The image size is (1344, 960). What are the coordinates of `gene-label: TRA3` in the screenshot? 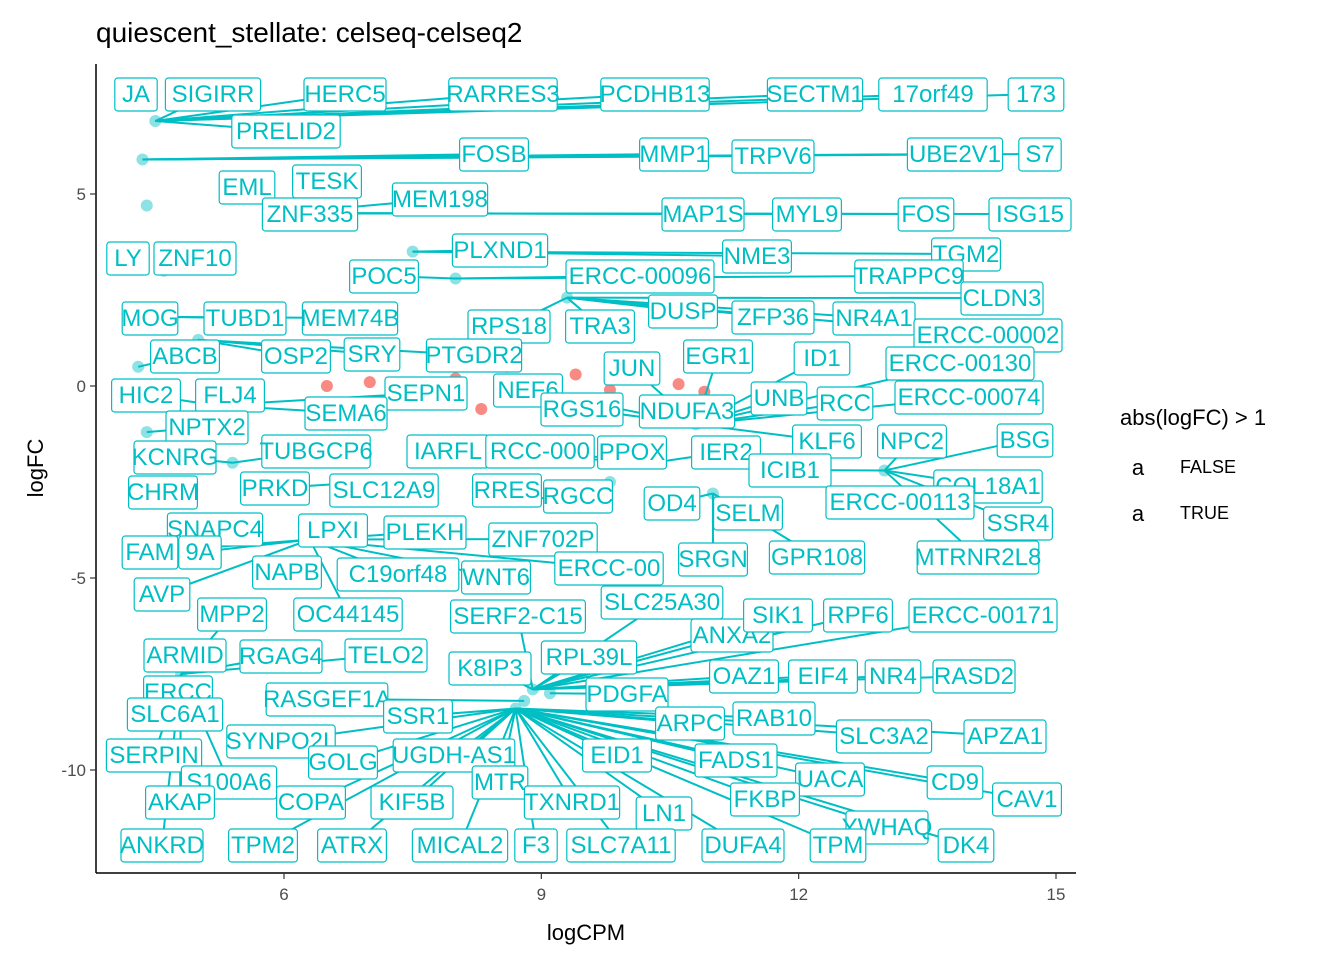 It's located at (599, 326).